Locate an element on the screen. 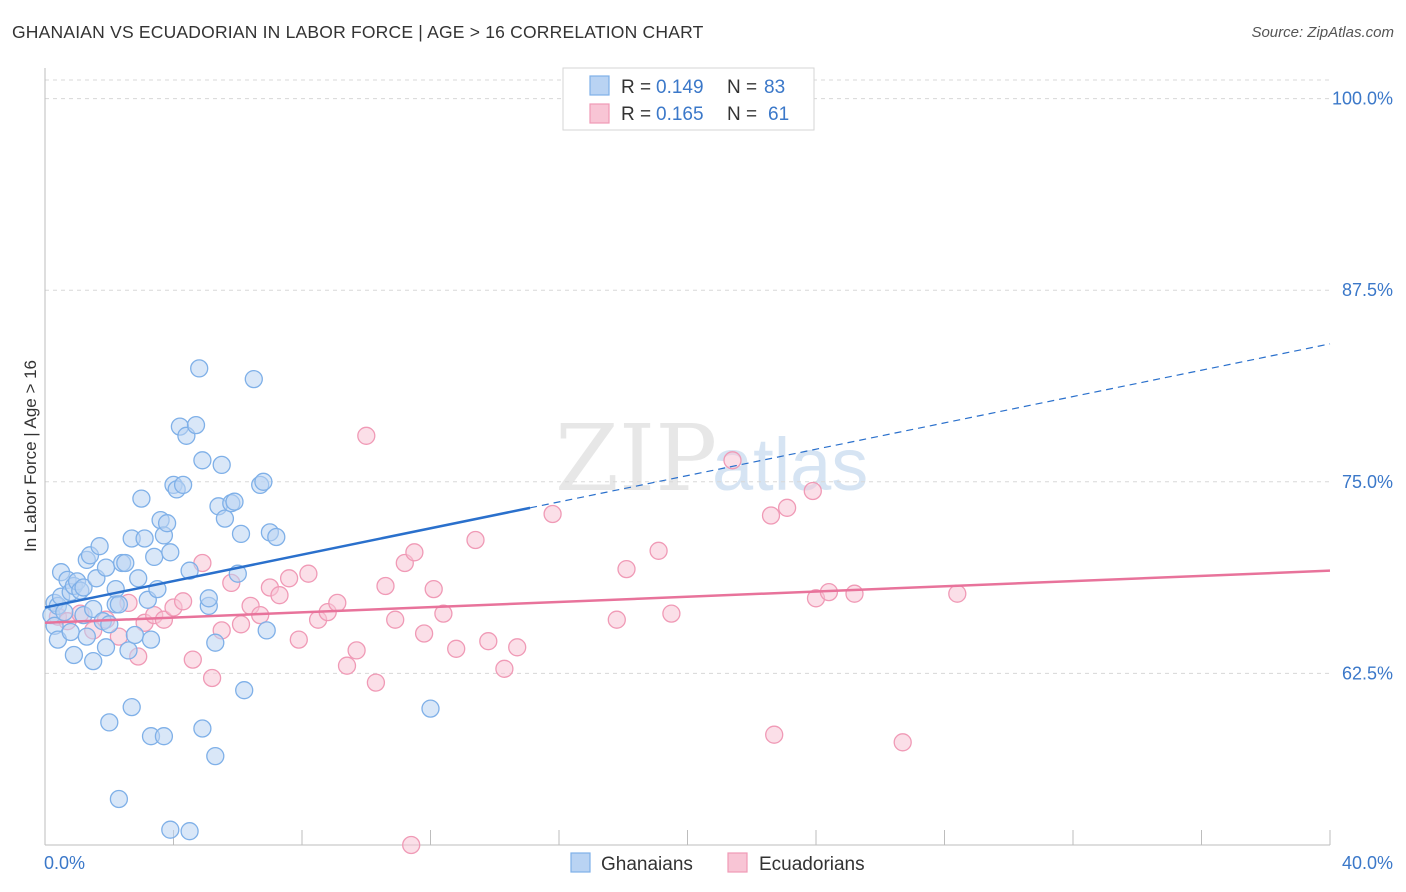 This screenshot has height=892, width=1406. legend-n-label-ghanaians: N = is located at coordinates (742, 87).